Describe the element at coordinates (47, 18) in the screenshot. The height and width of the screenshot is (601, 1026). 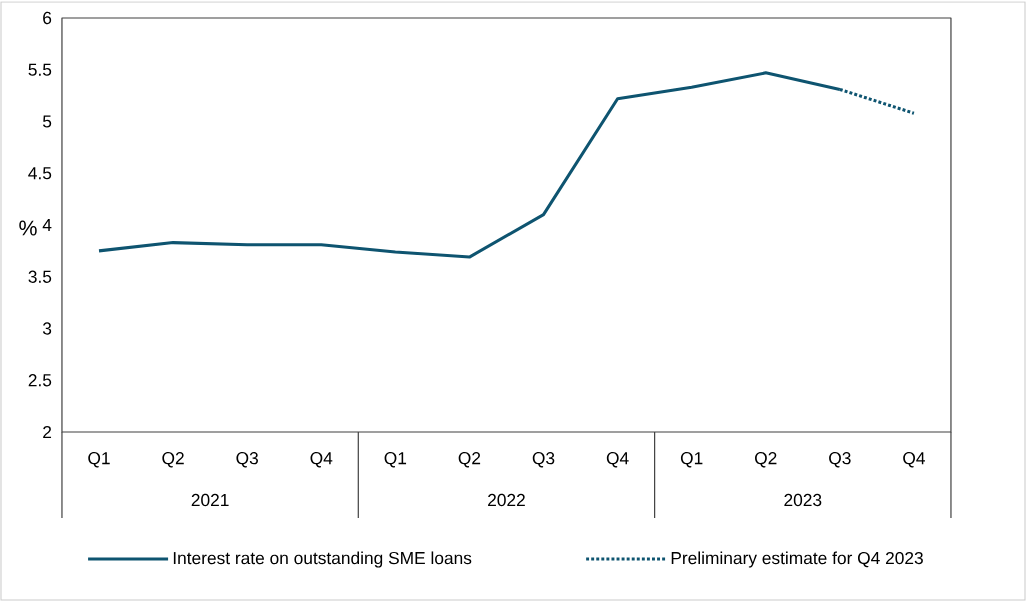
I see `y-tick-label: 6` at that location.